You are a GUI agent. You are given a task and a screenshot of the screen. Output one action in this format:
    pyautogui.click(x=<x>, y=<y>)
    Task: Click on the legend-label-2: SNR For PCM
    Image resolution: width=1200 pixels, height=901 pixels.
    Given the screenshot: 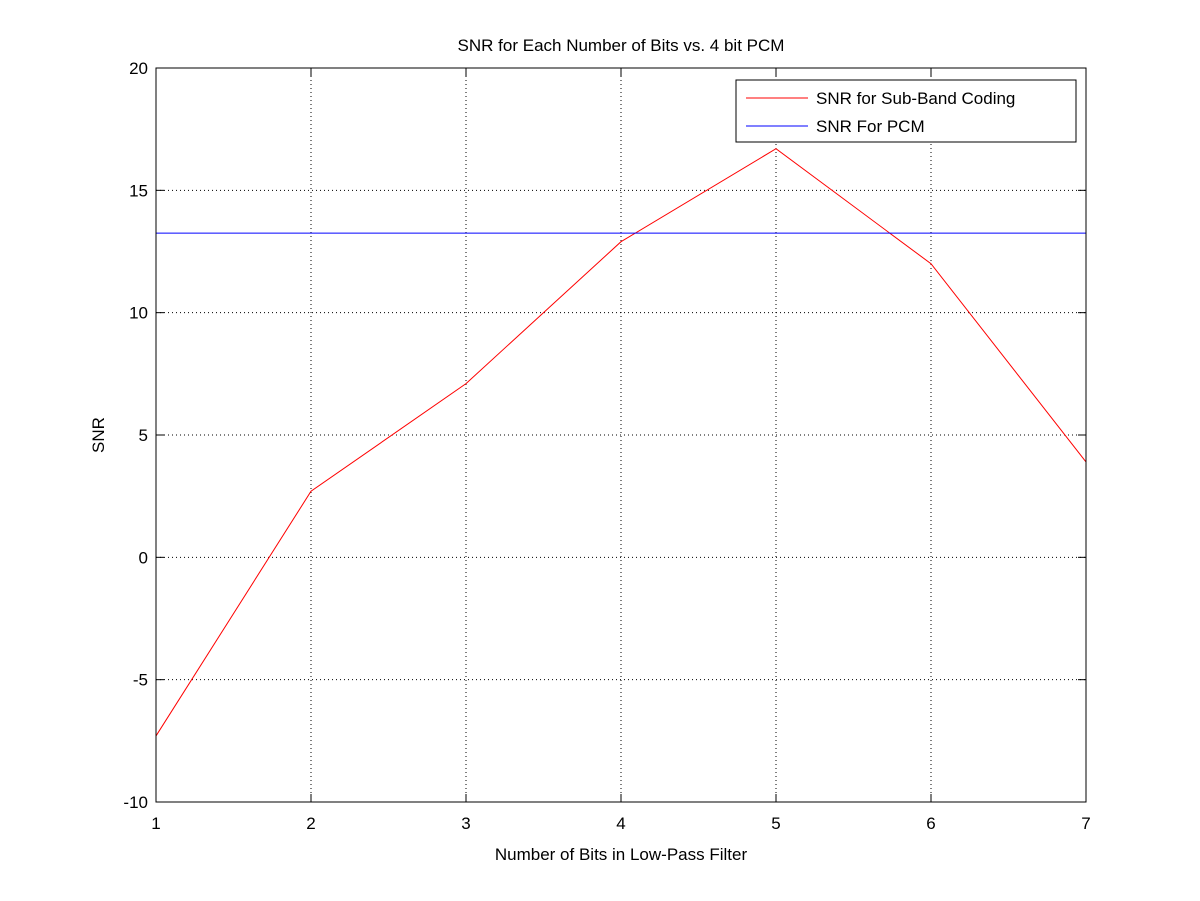 What is the action you would take?
    pyautogui.click(x=870, y=126)
    